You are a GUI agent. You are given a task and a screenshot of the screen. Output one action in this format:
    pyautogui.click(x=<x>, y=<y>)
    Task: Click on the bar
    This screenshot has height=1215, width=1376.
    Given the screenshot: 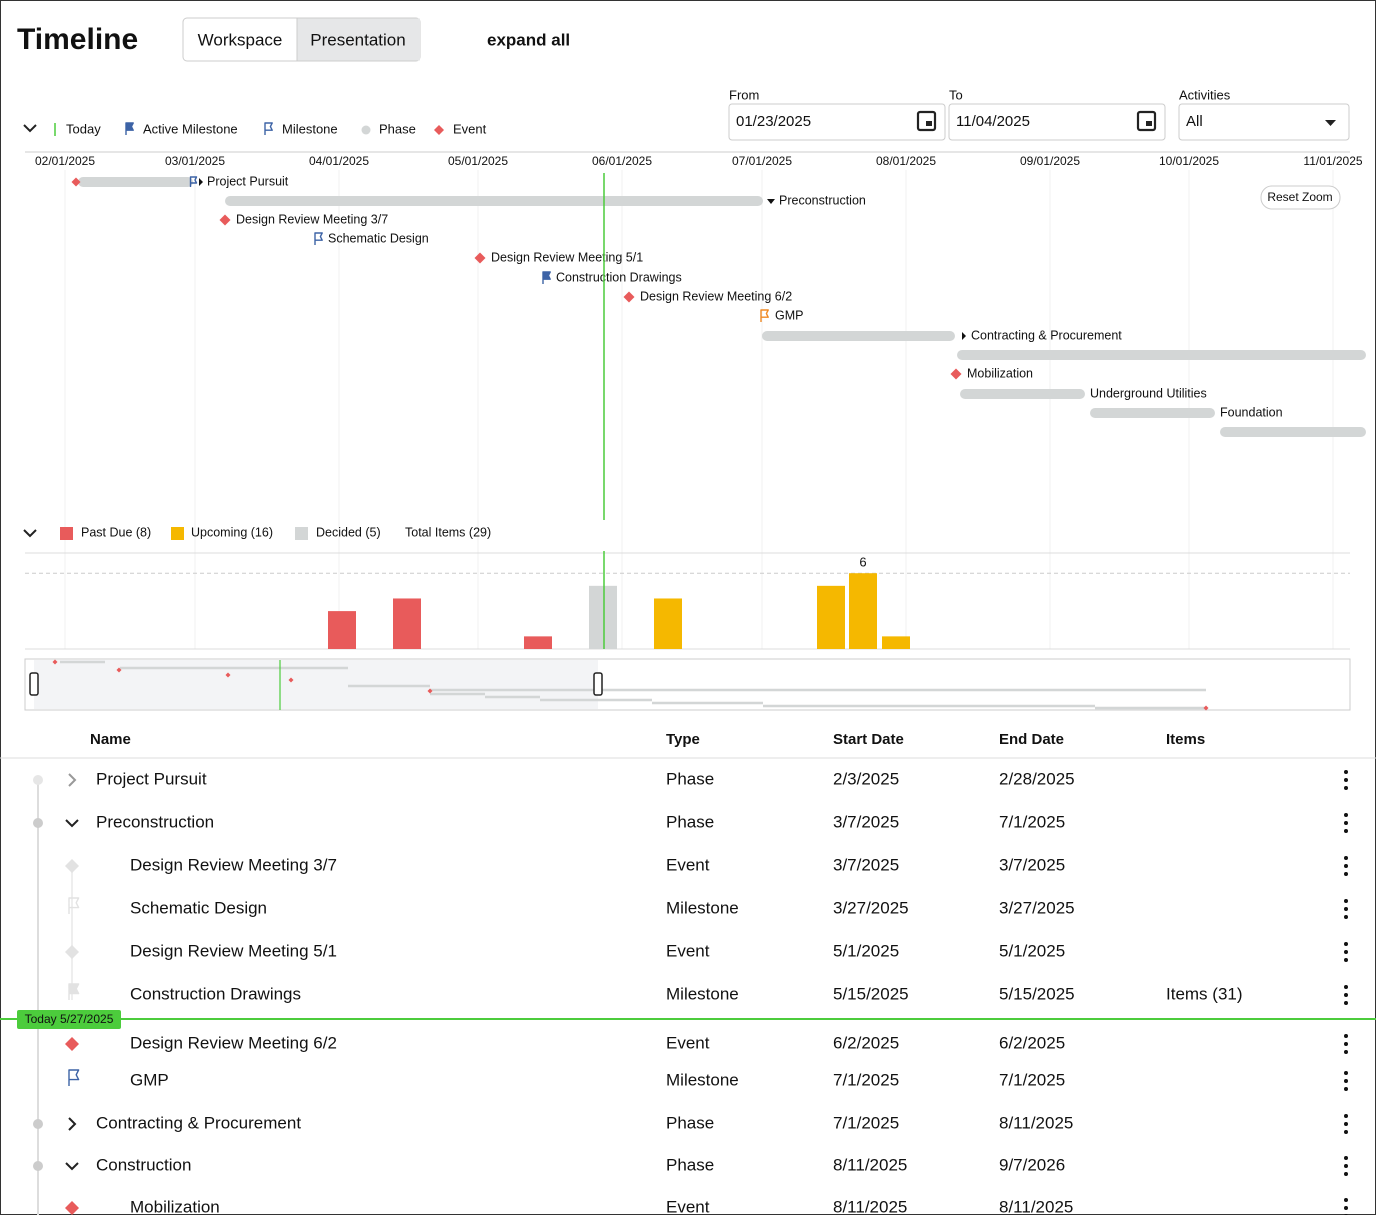 What is the action you would take?
    pyautogui.click(x=668, y=623)
    